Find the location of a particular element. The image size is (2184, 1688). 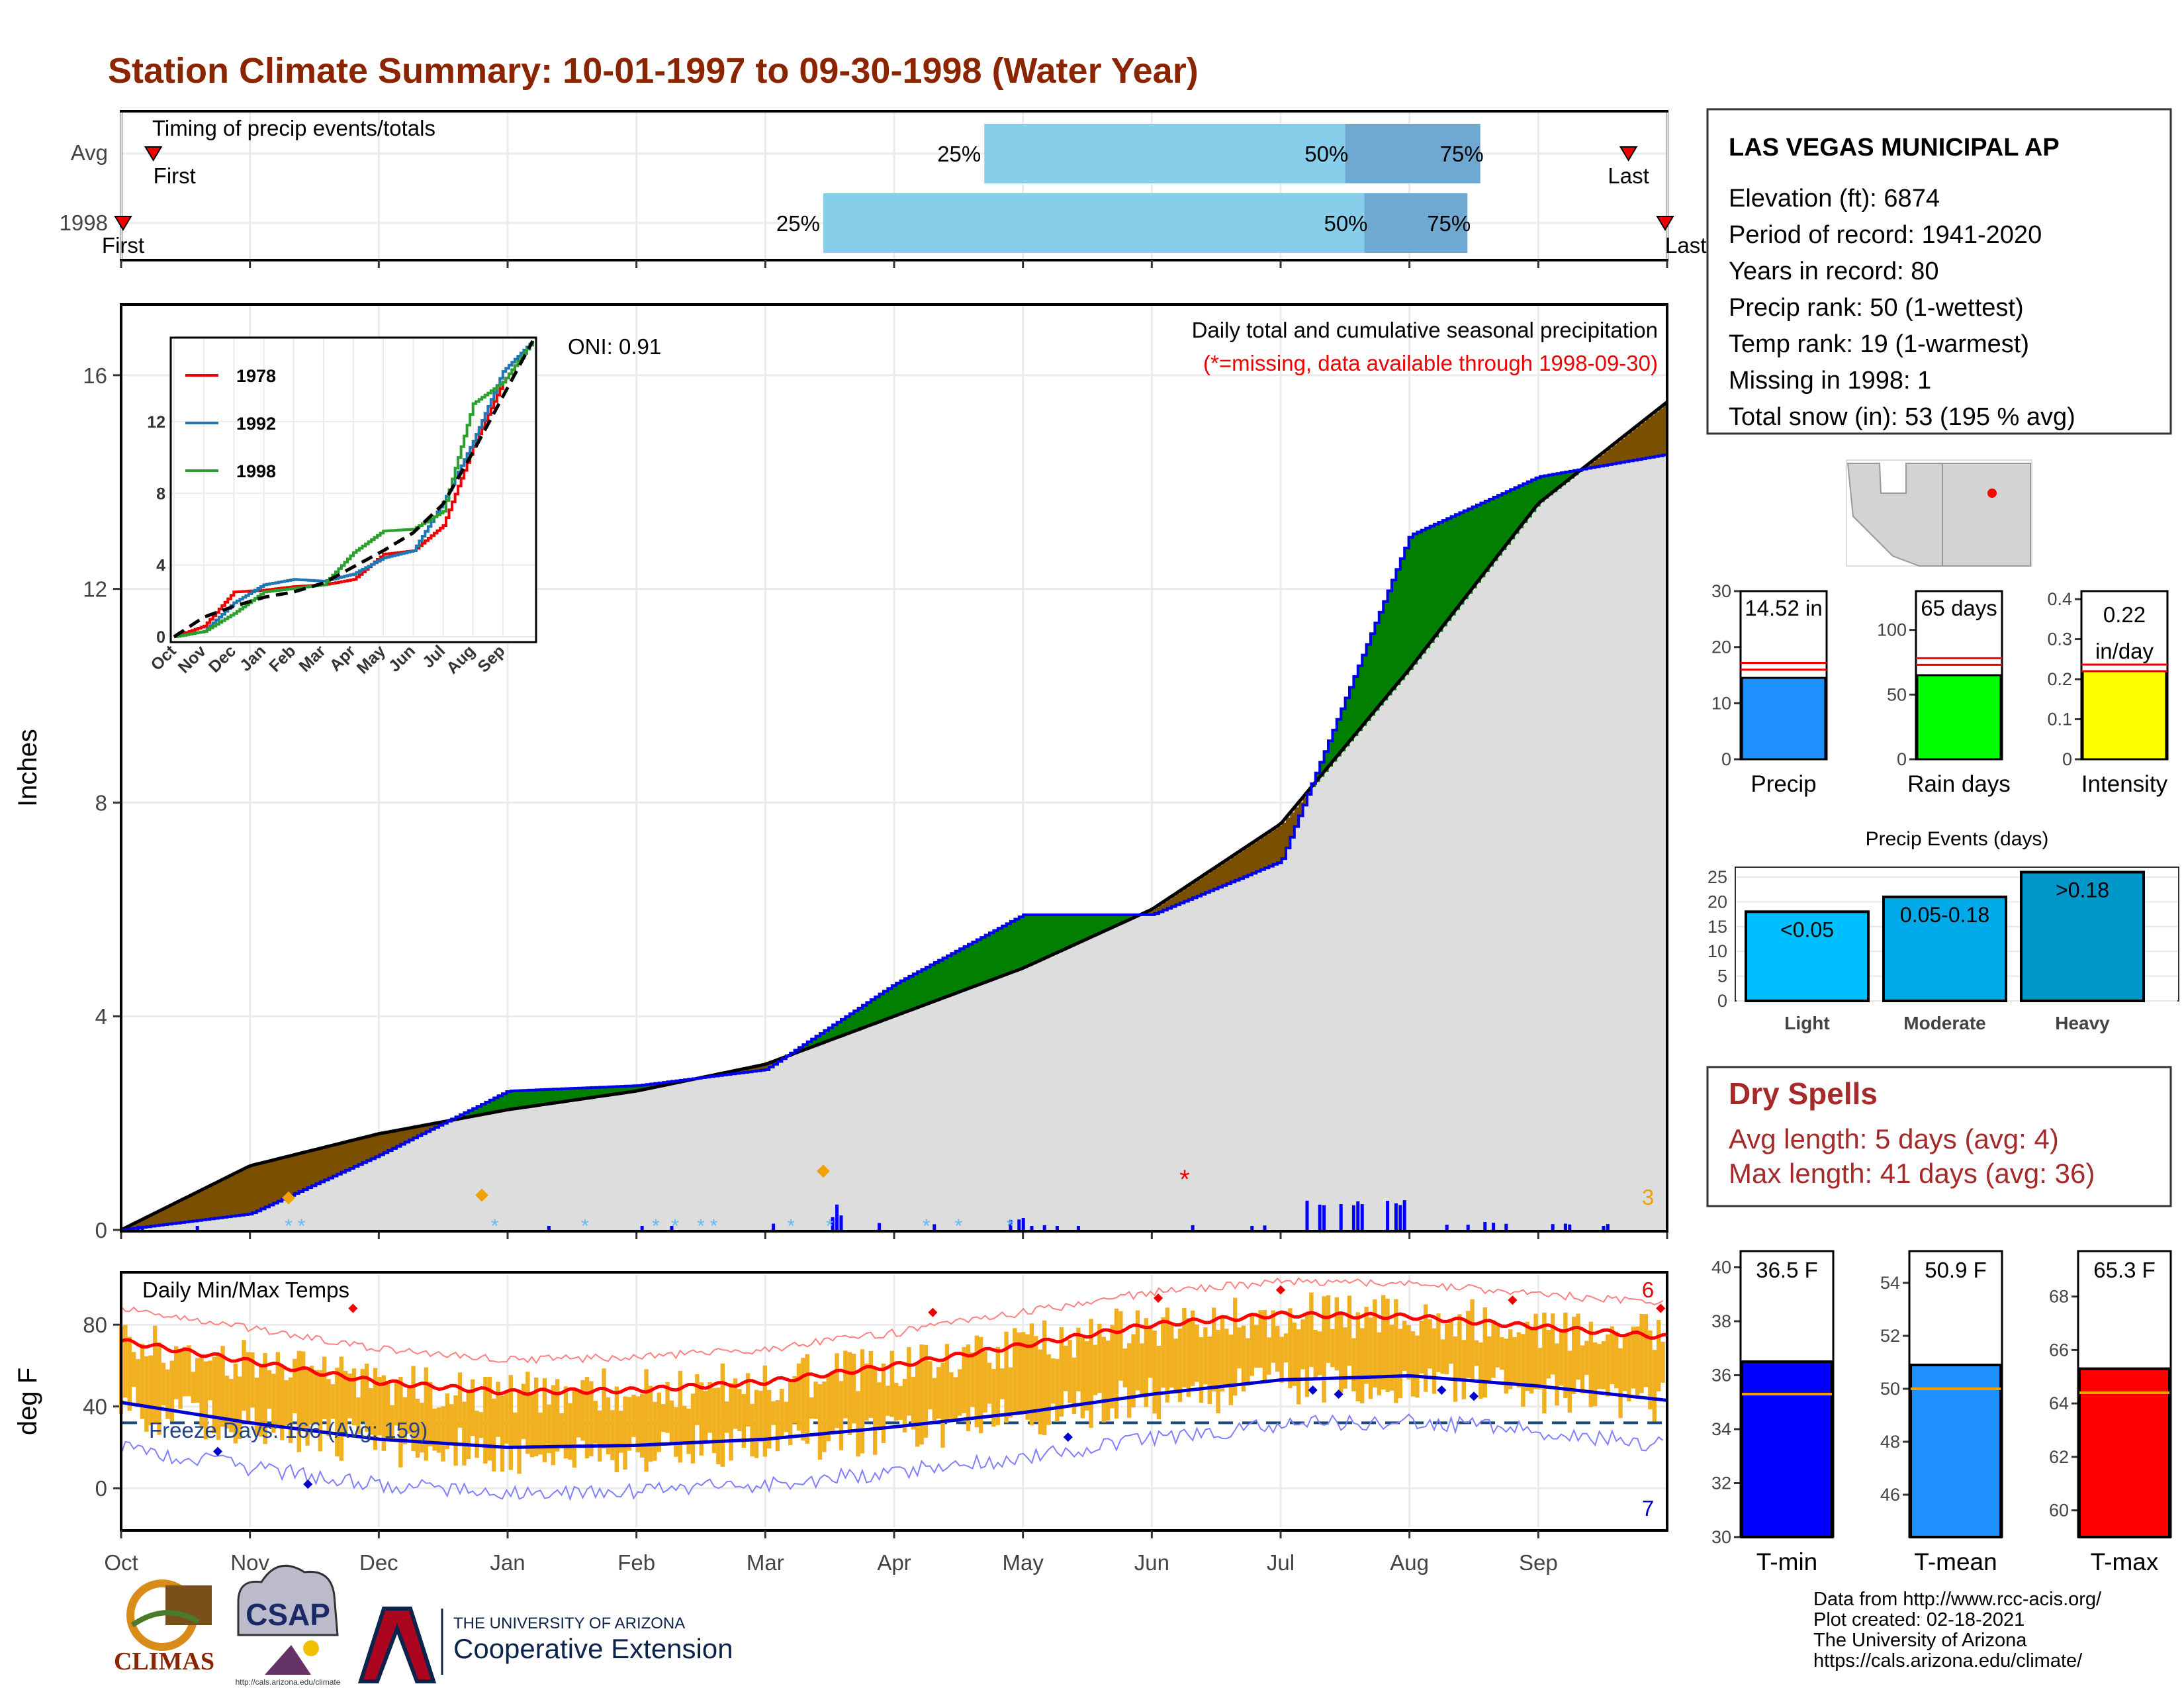

last-event-label: Last is located at coordinates (1686, 245).